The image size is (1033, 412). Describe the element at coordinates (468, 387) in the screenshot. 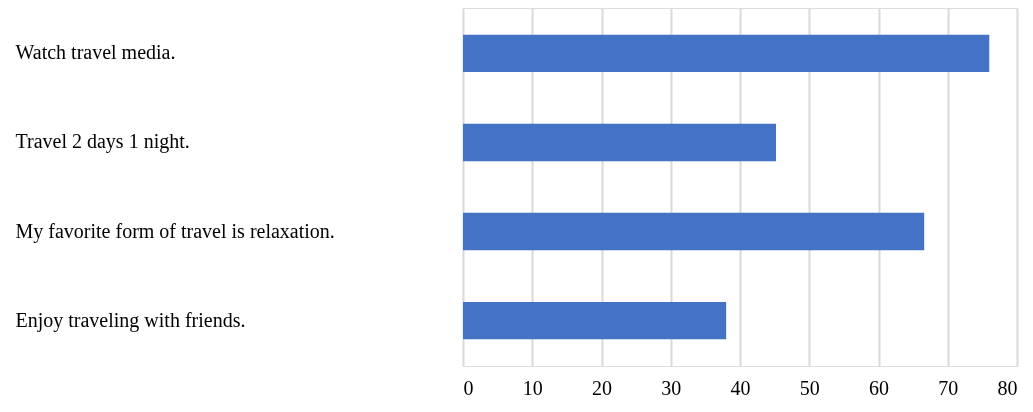

I see `x-tick-label: 0` at that location.